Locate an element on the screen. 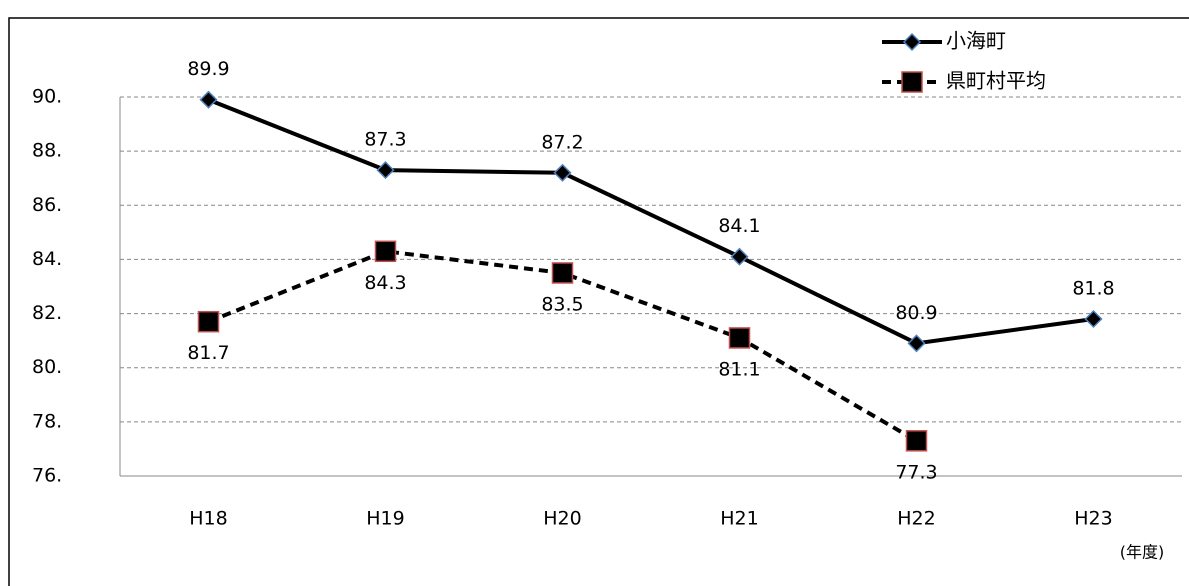  data-label: 81.1 is located at coordinates (739, 369).